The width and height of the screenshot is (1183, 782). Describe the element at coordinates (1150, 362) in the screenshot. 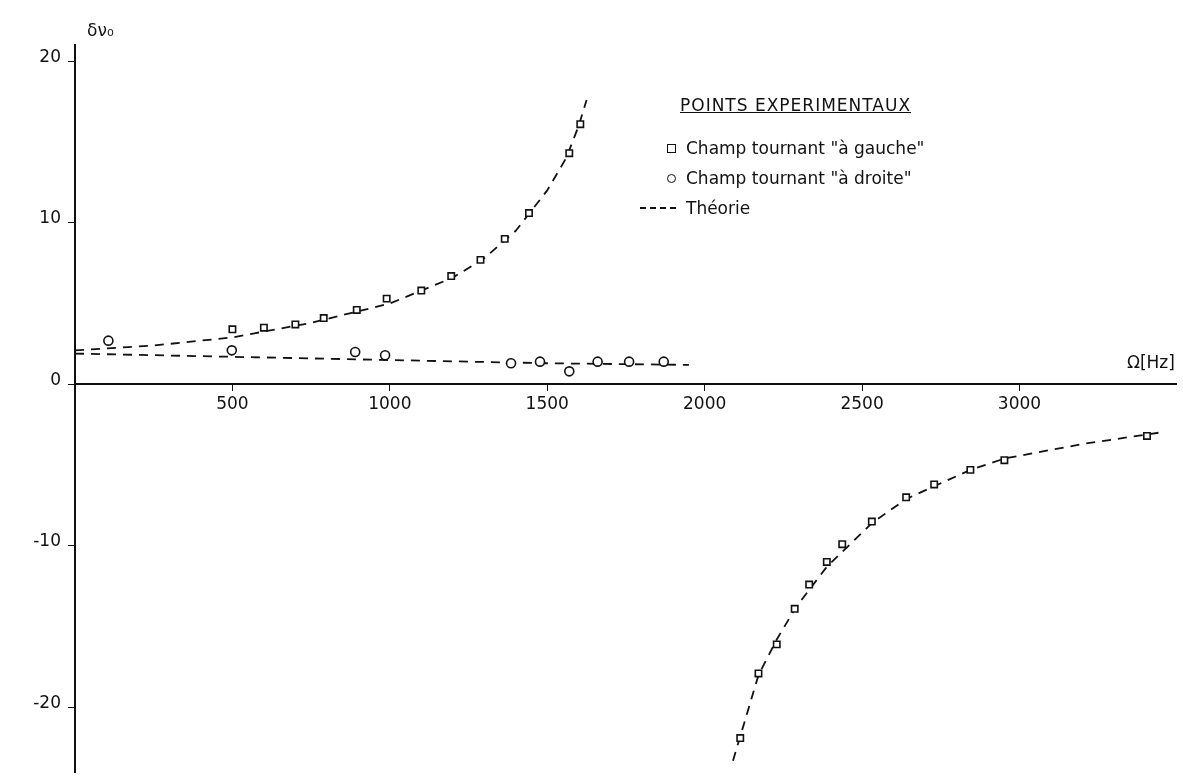

I see `x-axis-title: Ω[Hz]` at that location.